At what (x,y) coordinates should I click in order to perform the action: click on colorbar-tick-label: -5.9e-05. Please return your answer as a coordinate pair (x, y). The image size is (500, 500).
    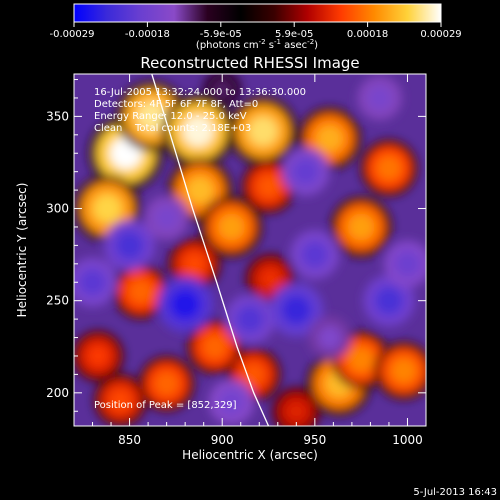
    Looking at the image, I should click on (221, 34).